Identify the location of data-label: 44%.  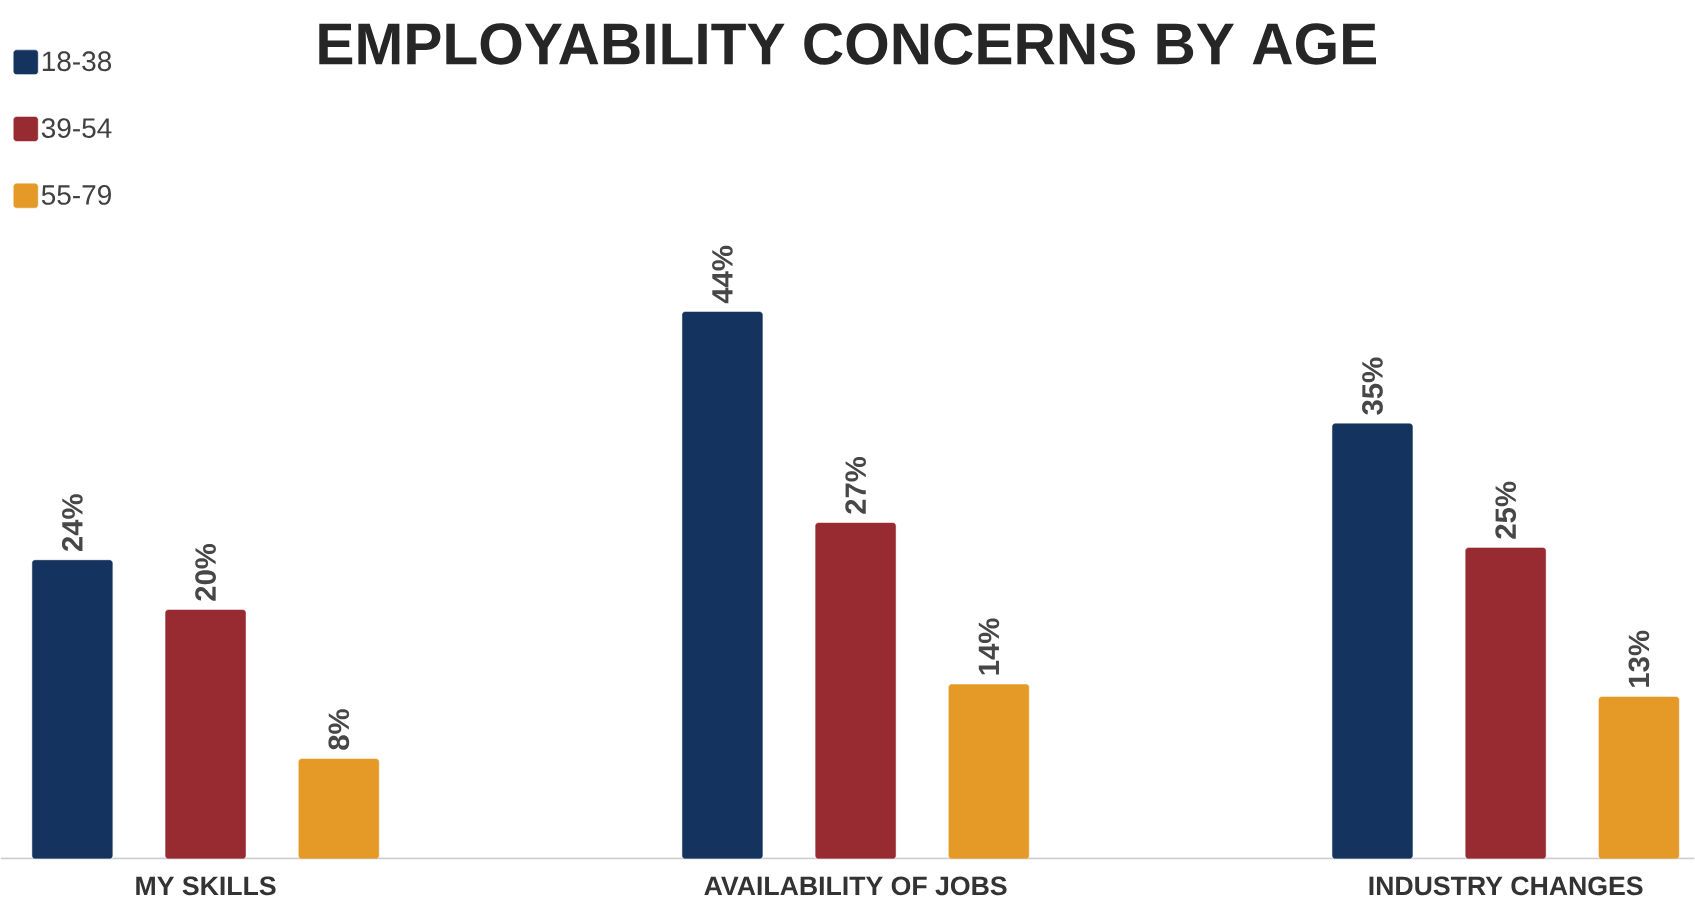
(722, 274).